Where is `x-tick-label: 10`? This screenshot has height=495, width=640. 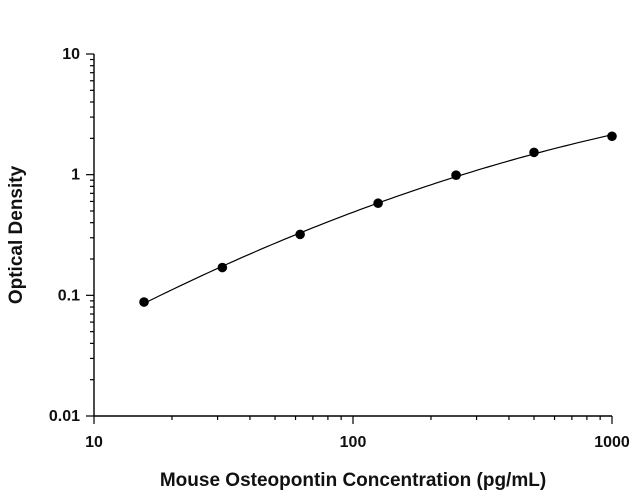 x-tick-label: 10 is located at coordinates (94, 442).